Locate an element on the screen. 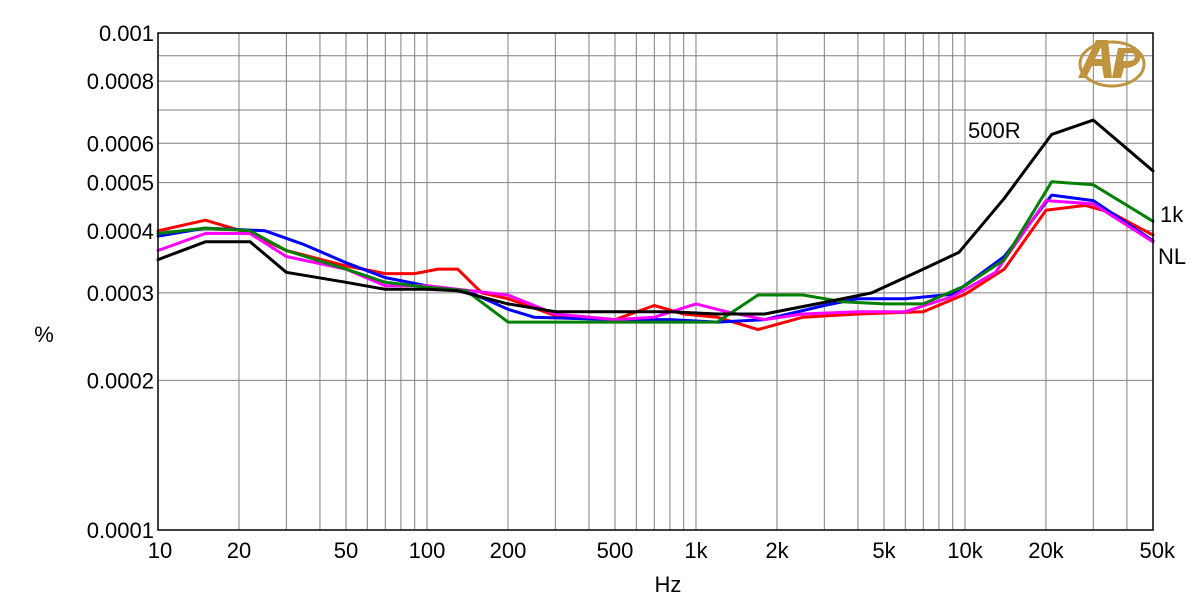 This screenshot has width=1200, height=613. x-tick-label: 20k is located at coordinates (1046, 550).